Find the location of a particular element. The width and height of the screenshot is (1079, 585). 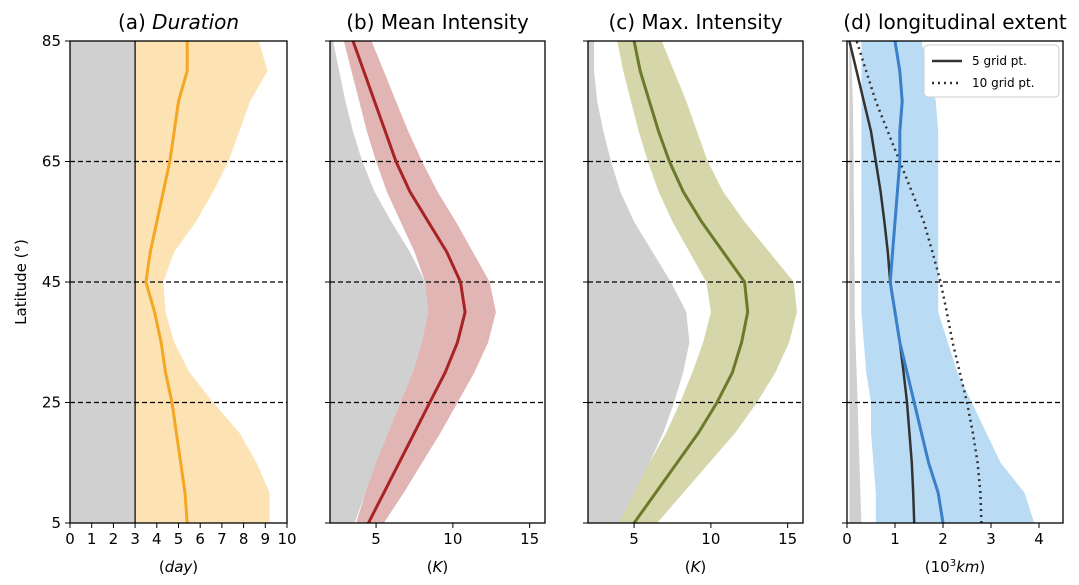

panel-a-title: (a) Duration is located at coordinates (178, 22).